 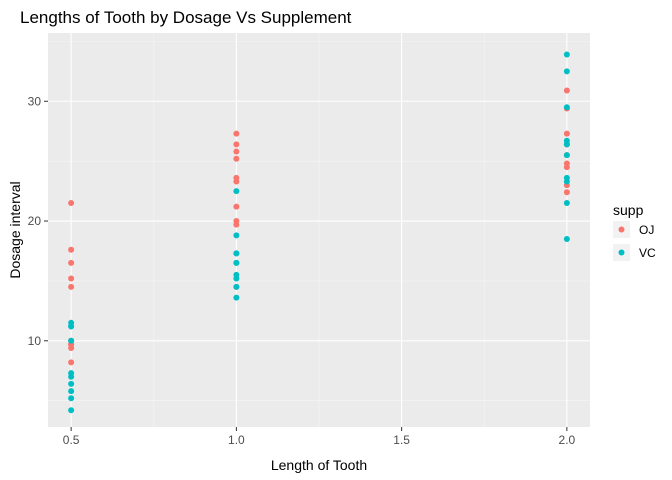 I want to click on legend-key-oj, so click(x=621, y=229).